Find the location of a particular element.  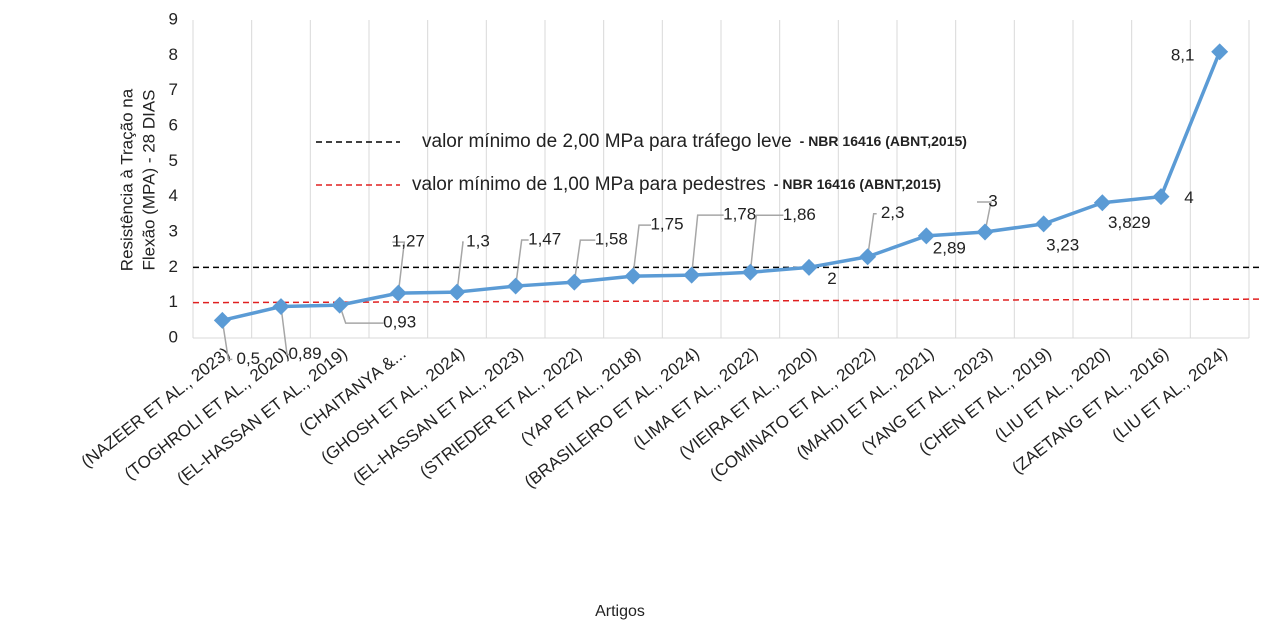

data-label: 0,5 is located at coordinates (249, 358).